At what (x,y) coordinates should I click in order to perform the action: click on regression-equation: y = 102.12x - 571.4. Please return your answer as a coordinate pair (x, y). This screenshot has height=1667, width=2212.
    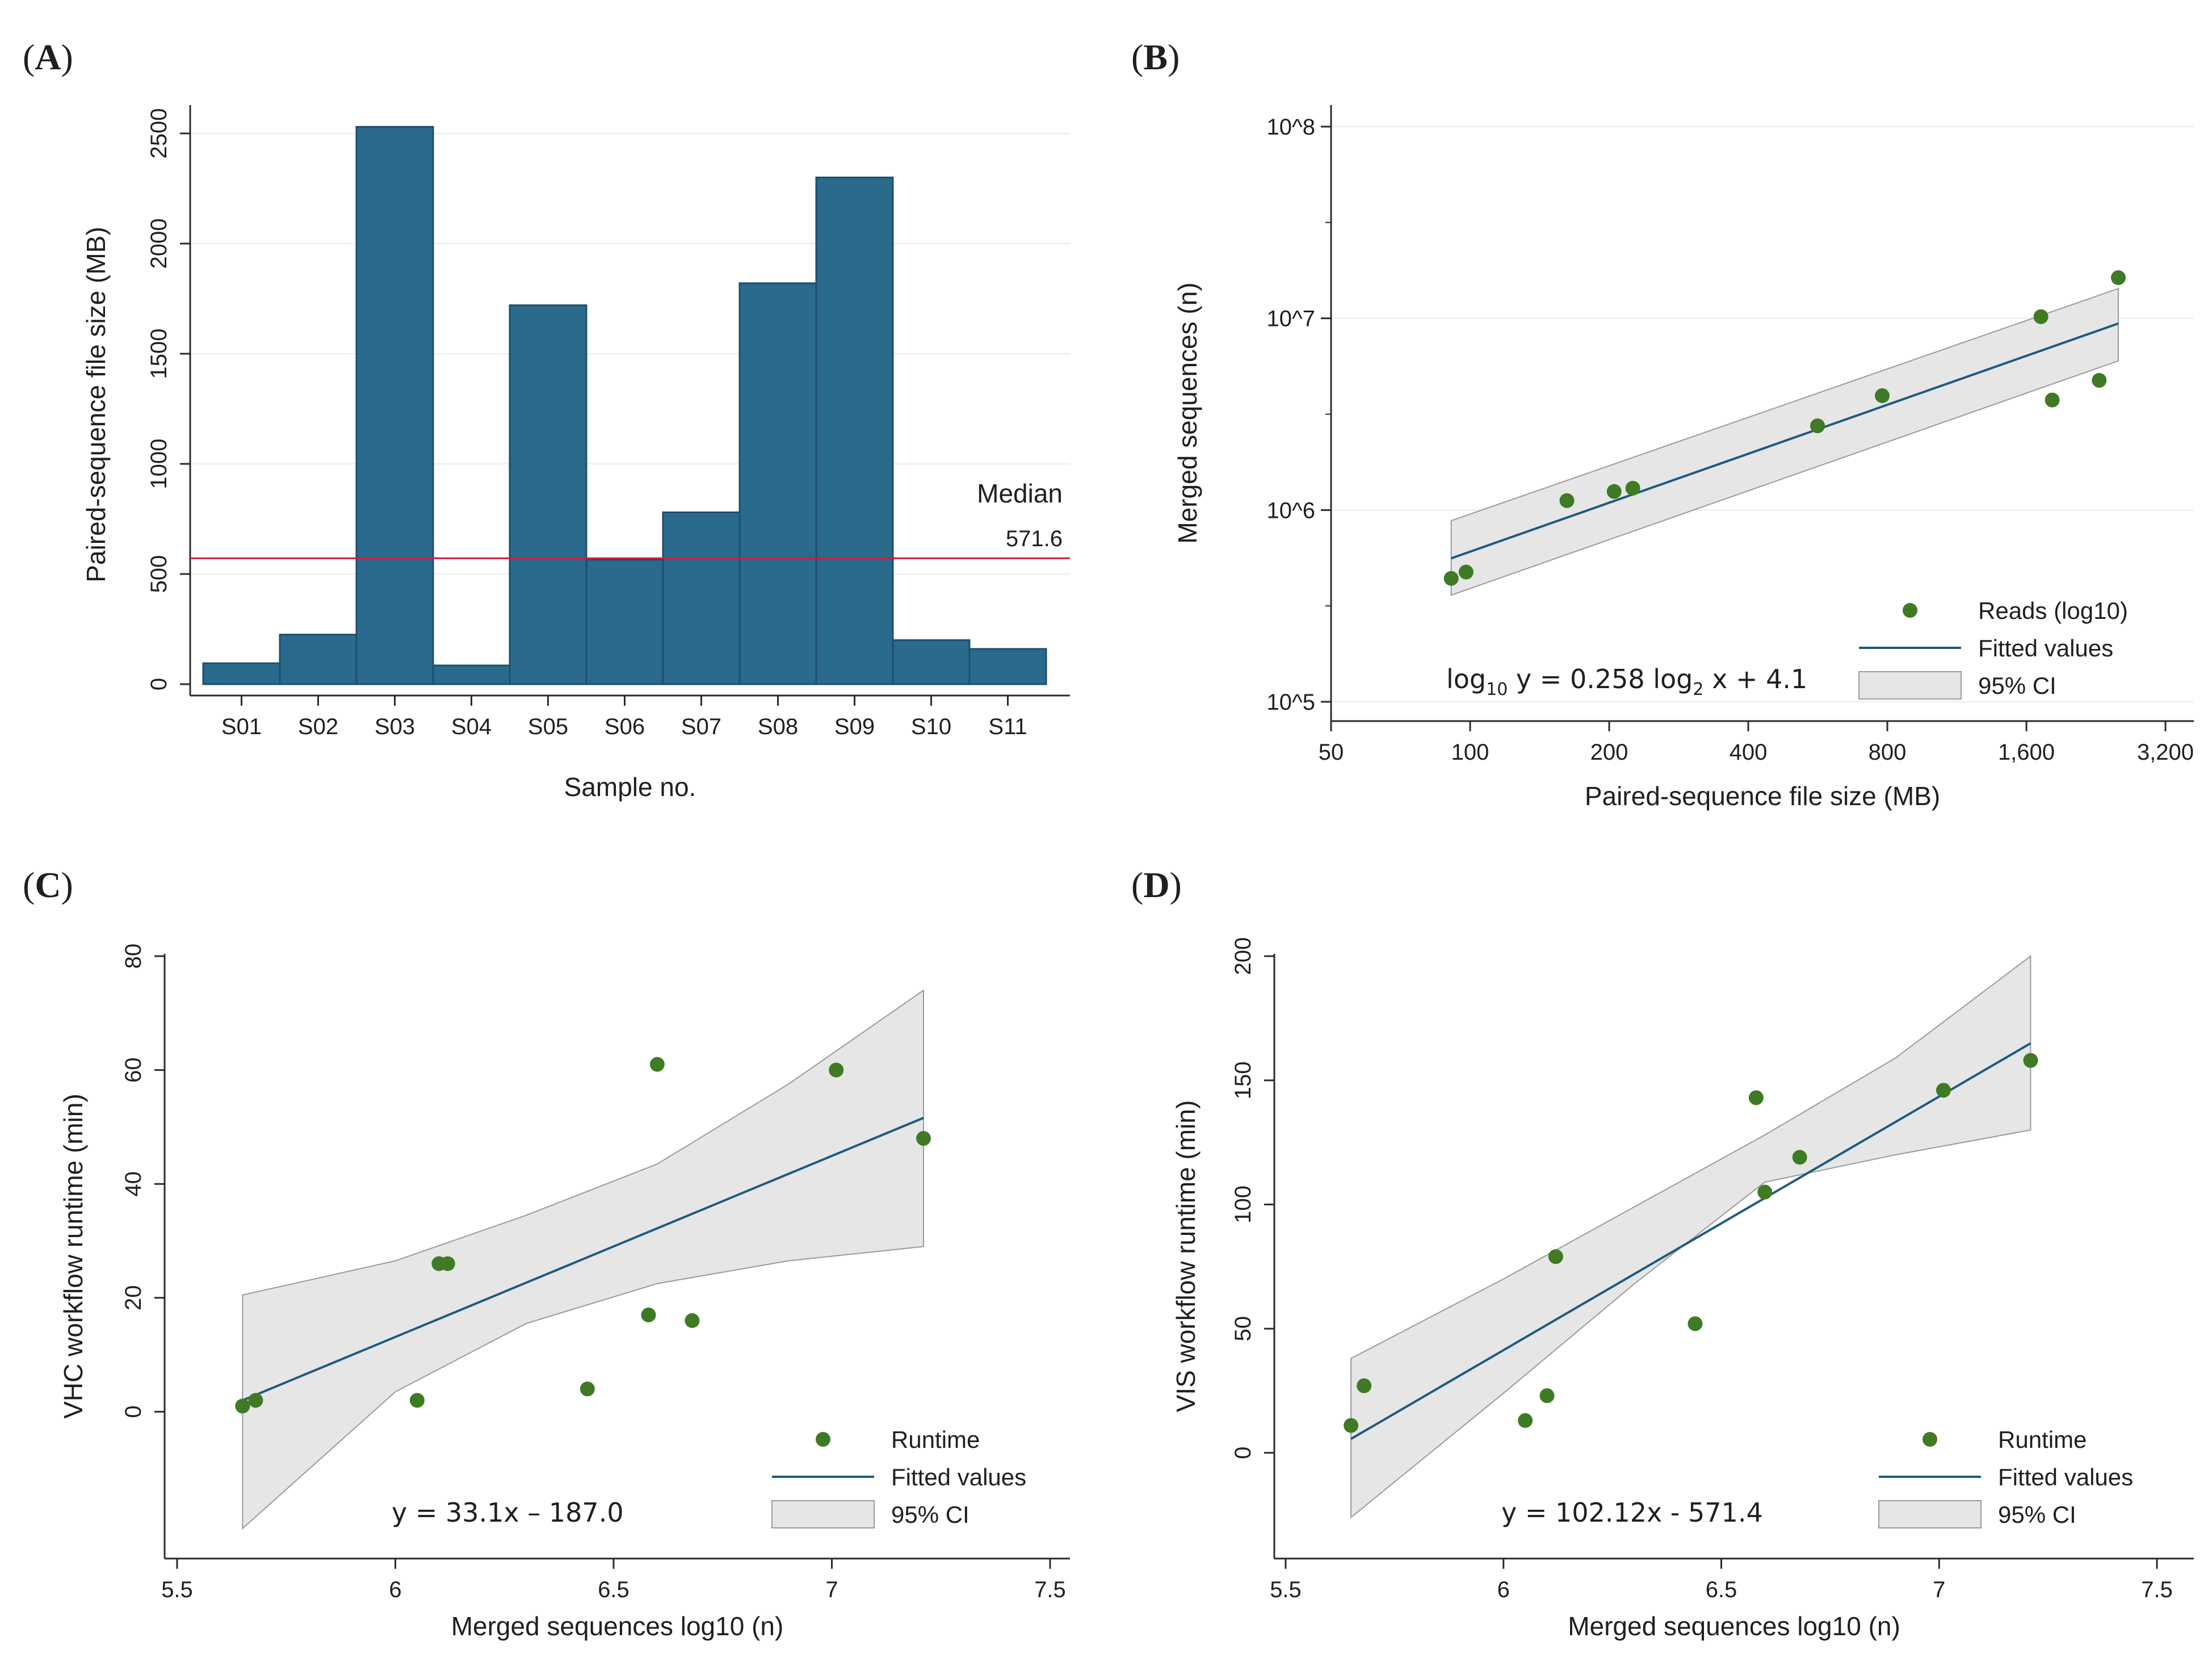
    Looking at the image, I should click on (1632, 1512).